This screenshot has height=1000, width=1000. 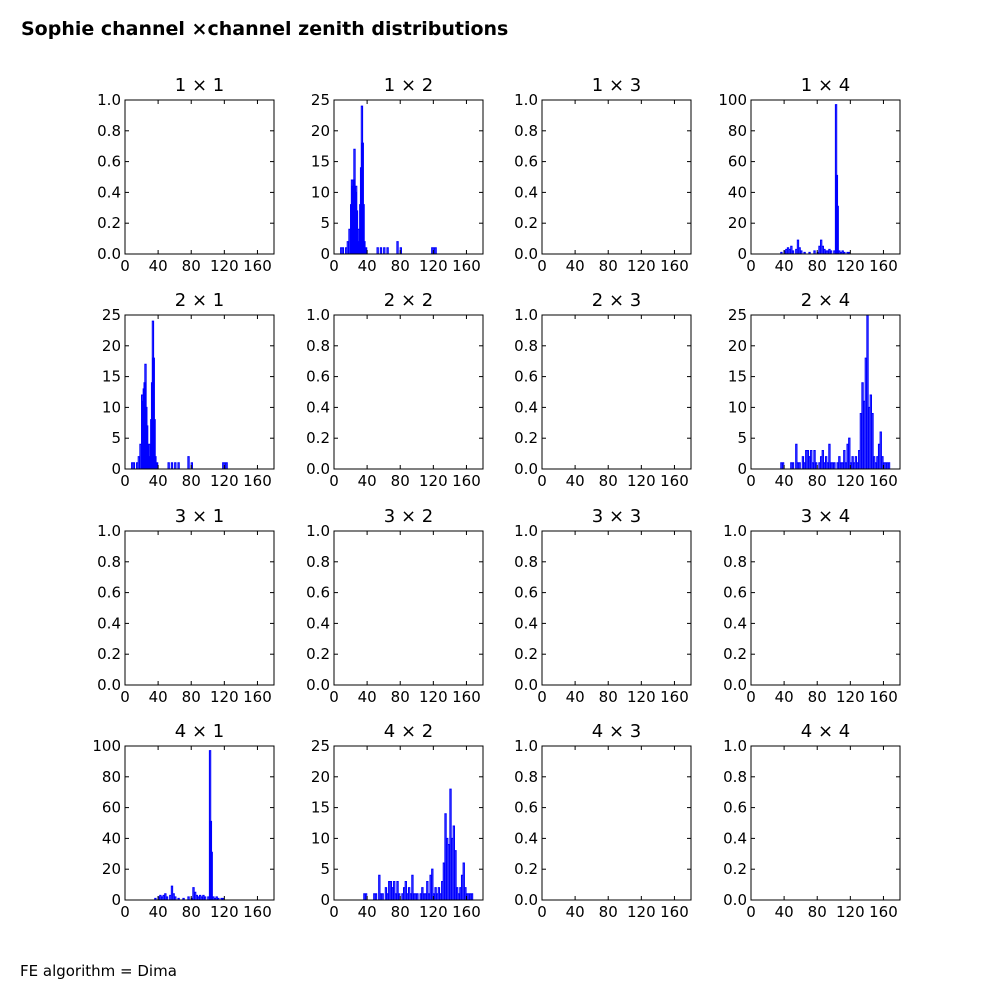 I want to click on panel-title: 4 × 1, so click(x=199, y=731).